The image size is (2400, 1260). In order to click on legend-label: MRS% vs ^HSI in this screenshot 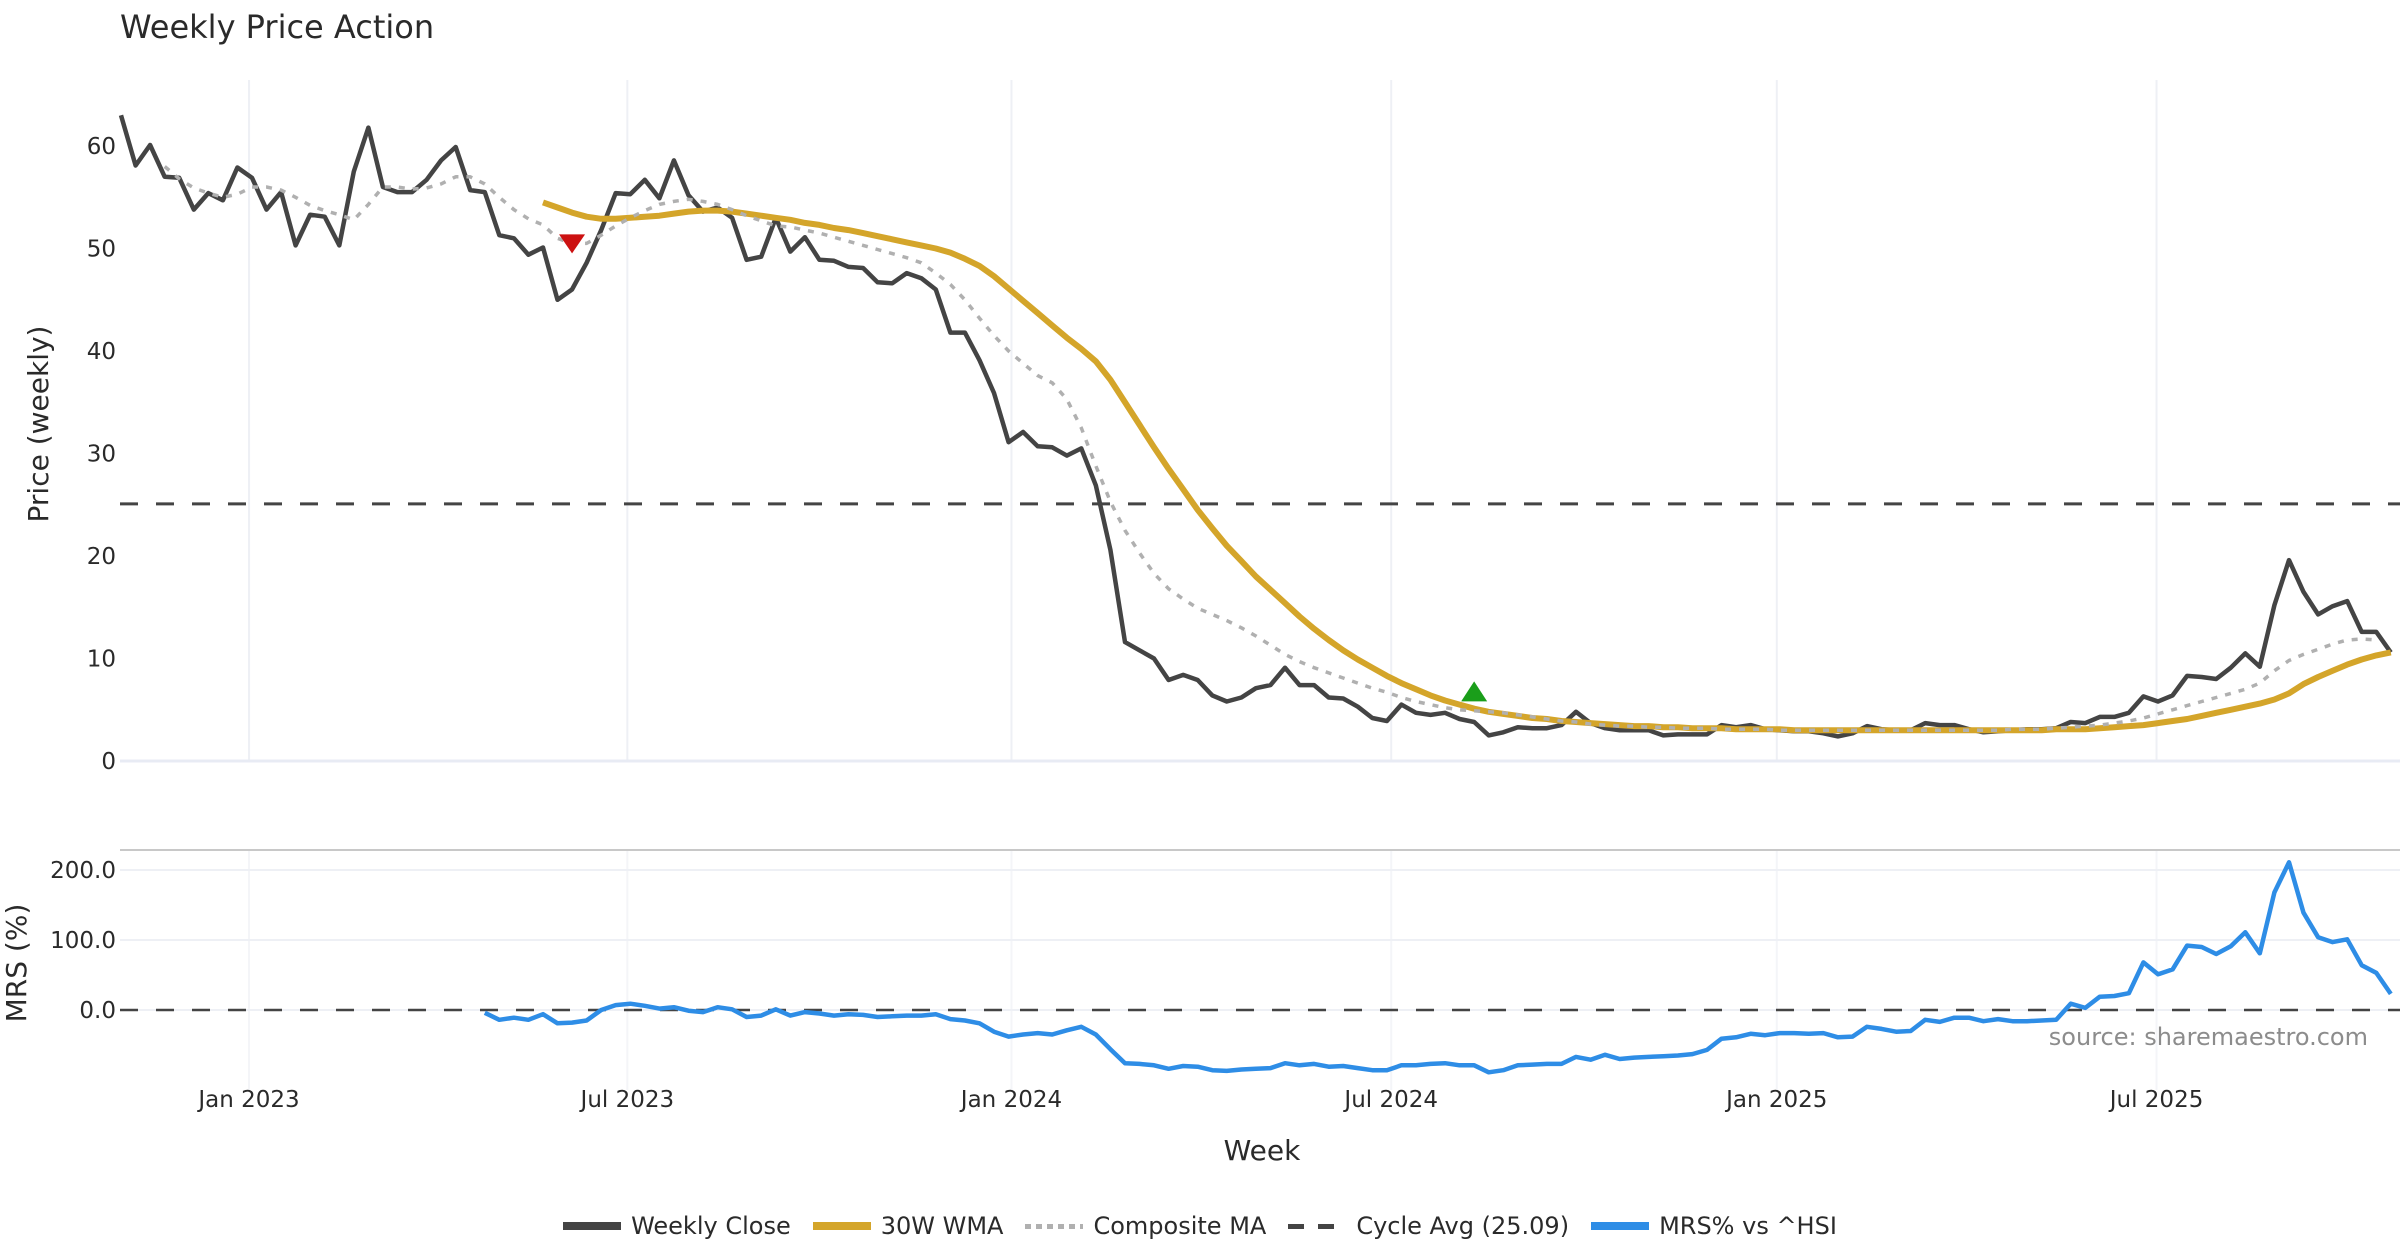, I will do `click(1748, 1226)`.